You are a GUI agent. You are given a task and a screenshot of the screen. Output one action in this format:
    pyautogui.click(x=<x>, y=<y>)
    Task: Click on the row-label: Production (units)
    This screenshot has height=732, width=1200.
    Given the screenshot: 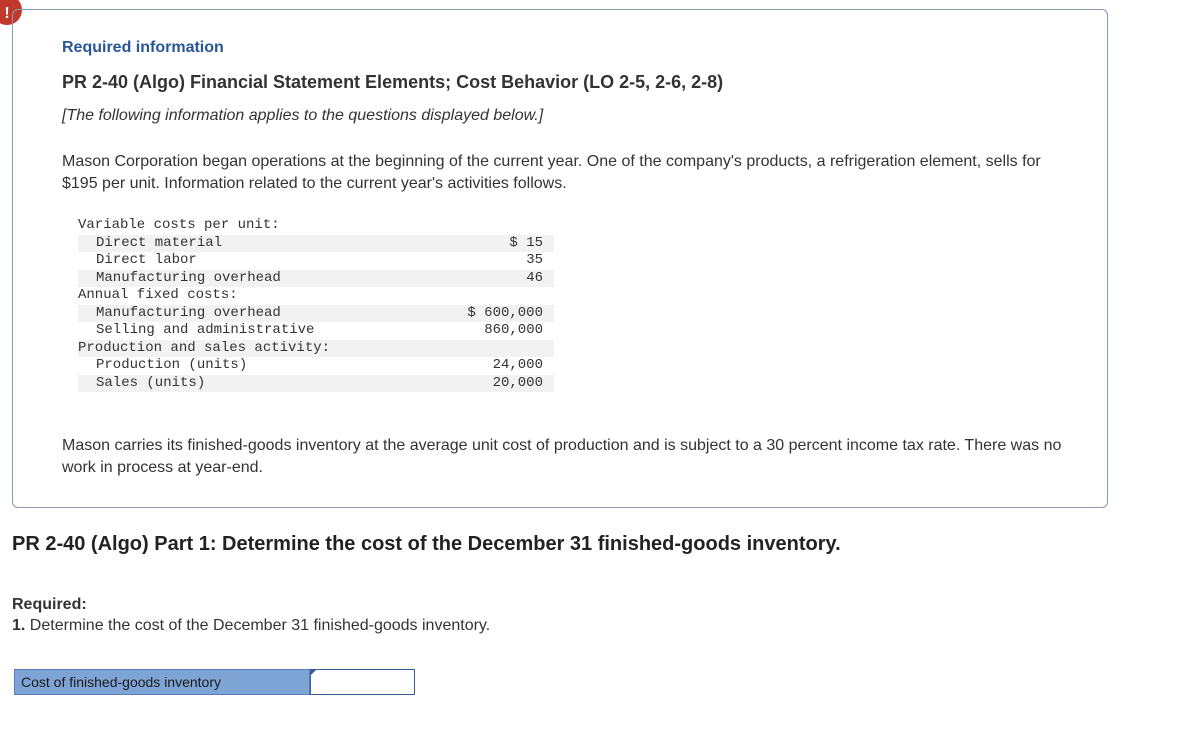 What is the action you would take?
    pyautogui.click(x=172, y=365)
    